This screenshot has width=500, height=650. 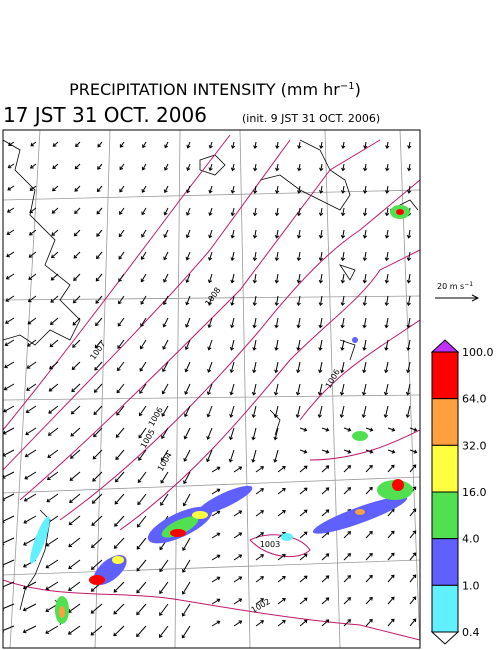 I want to click on wind-scale-text: 20 m s, so click(x=450, y=286).